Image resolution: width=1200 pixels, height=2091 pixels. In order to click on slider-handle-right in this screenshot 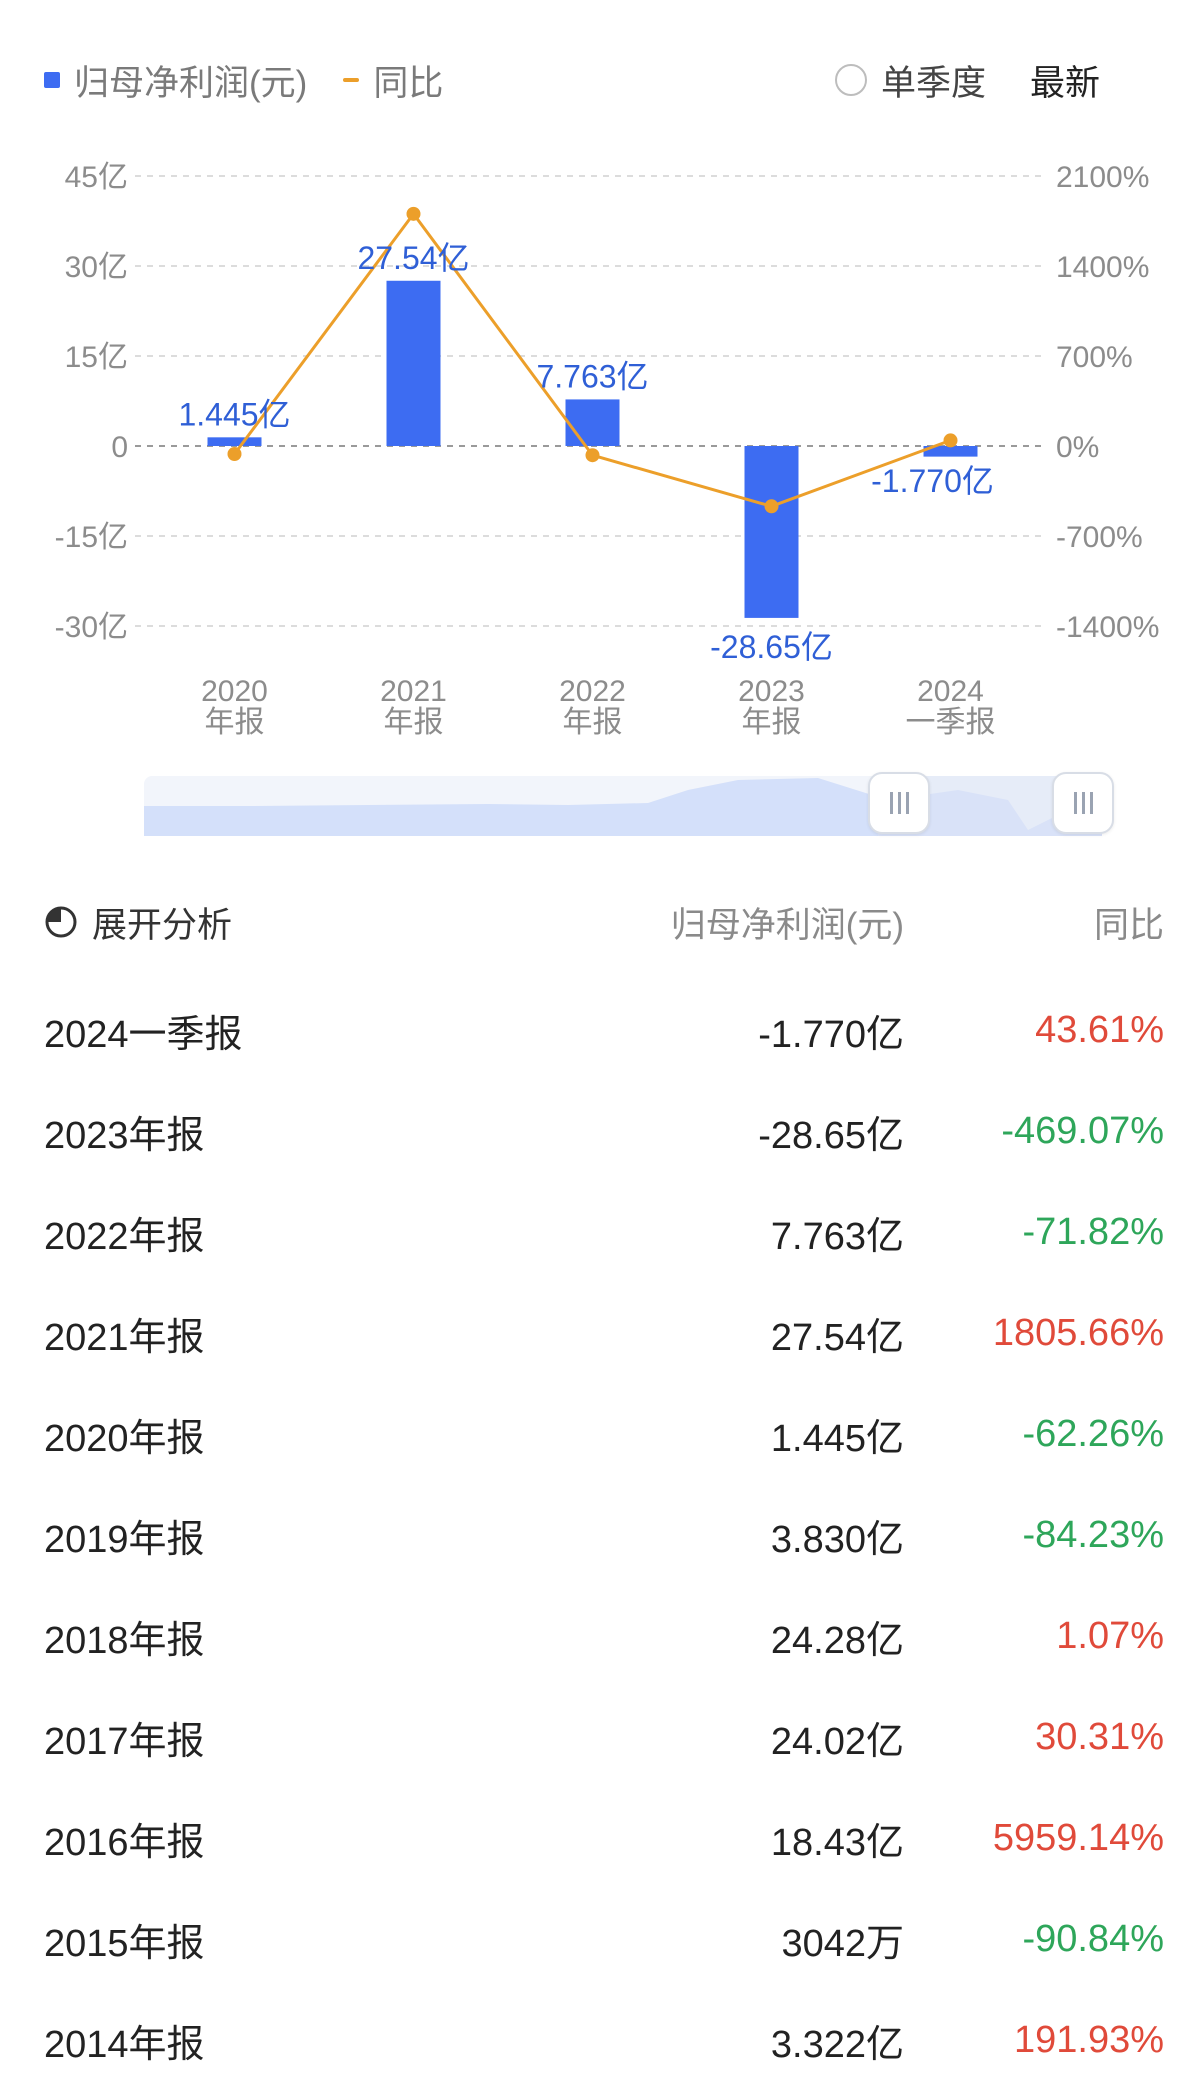, I will do `click(1083, 803)`.